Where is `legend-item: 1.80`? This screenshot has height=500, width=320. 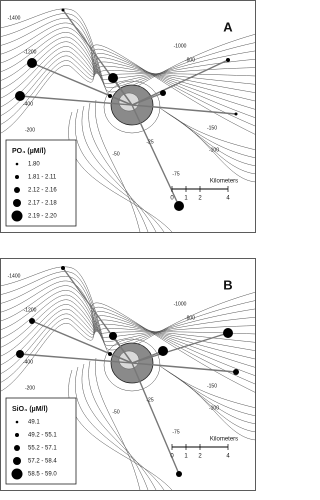 legend-item: 1.80 is located at coordinates (34, 165).